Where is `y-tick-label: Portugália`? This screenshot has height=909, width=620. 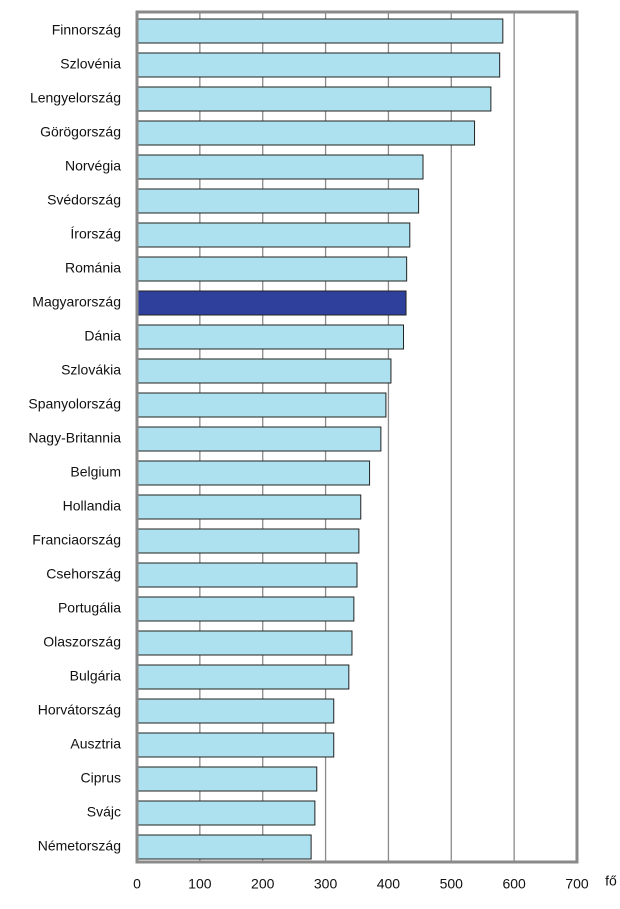
y-tick-label: Portugália is located at coordinates (89, 608).